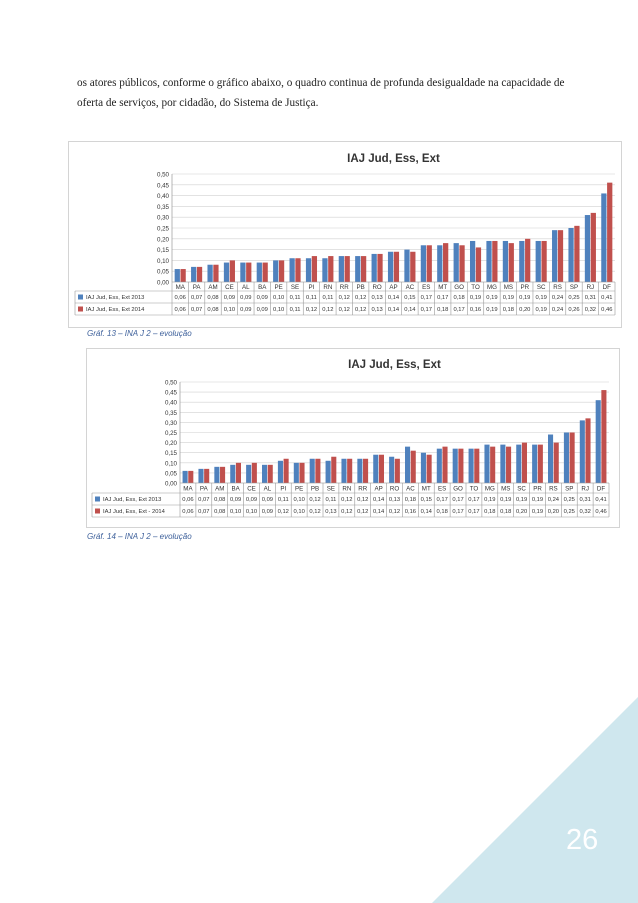 The height and width of the screenshot is (903, 638). I want to click on data-label: 0,17, so click(426, 310).